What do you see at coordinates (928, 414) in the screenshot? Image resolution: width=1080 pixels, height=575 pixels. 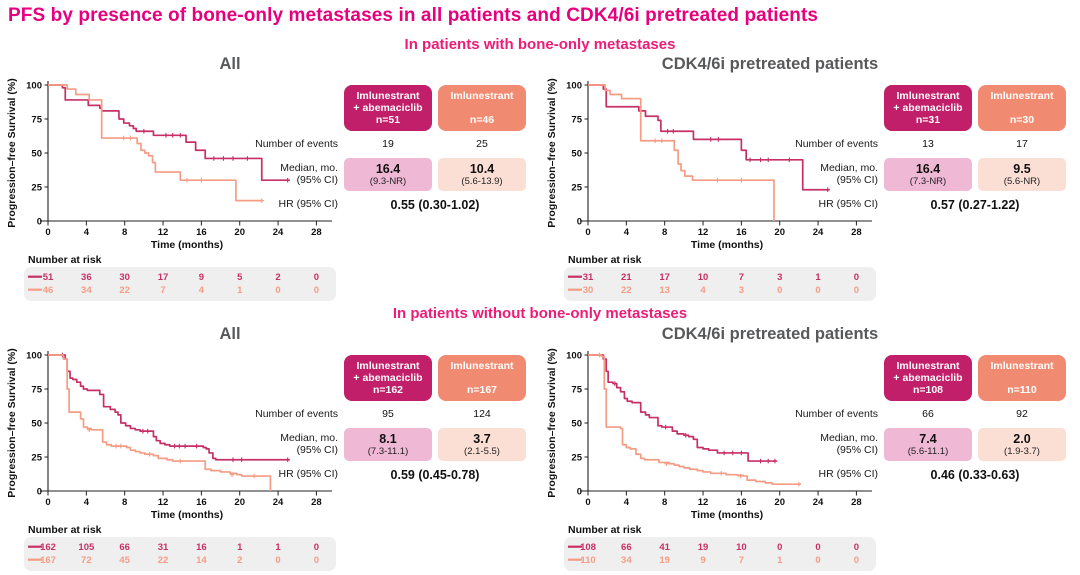 I see `events-value-combo: 66` at bounding box center [928, 414].